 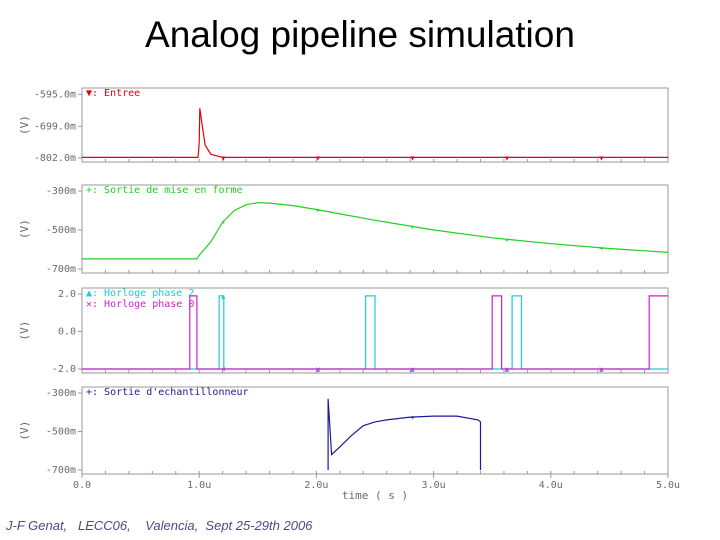 I want to click on legend-entry: ✕: Horloge phase 0, so click(x=140, y=304).